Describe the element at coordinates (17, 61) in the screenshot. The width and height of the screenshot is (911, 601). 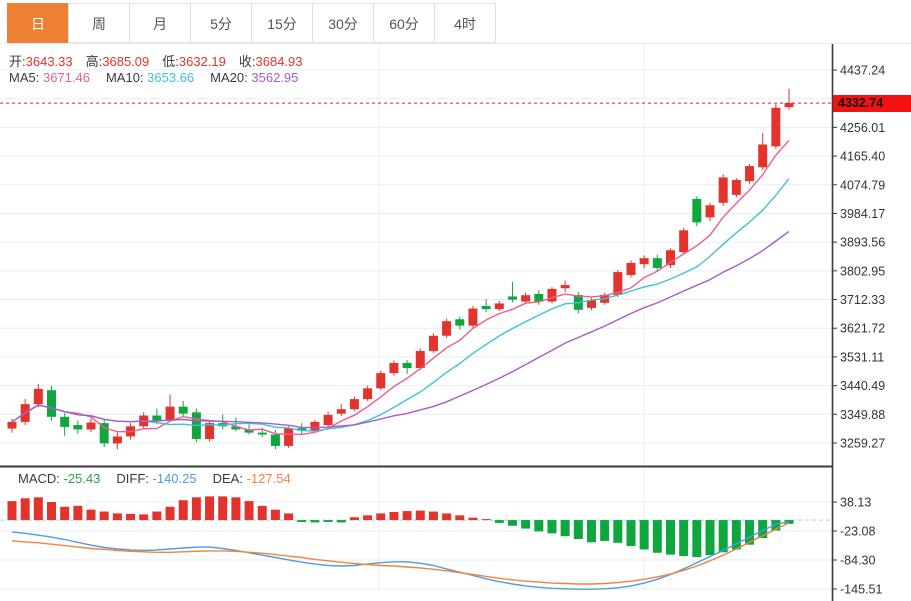
I see `open-label: 开:` at that location.